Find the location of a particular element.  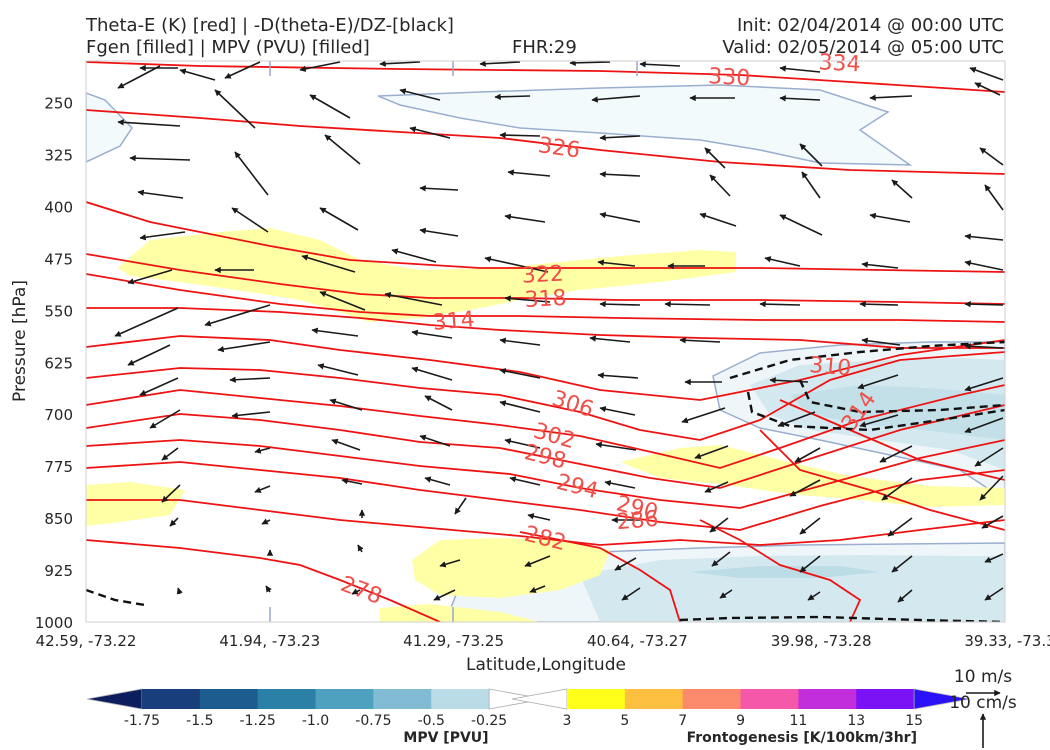

x-tick-label: 39.33, -73.3 is located at coordinates (1007, 641).